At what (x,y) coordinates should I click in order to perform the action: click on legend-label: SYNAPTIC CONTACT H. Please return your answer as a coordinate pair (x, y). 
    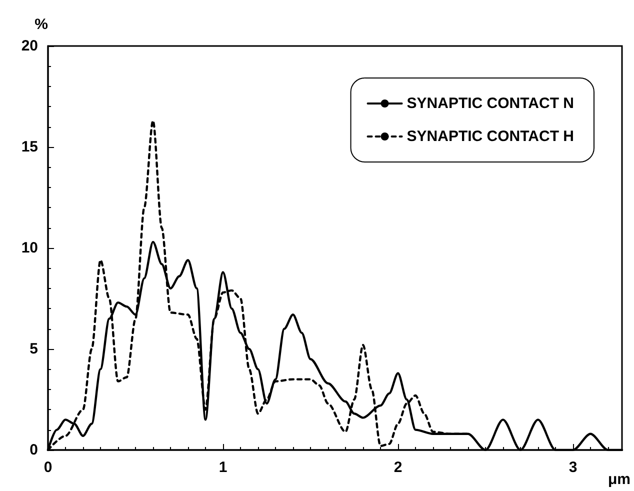
    Looking at the image, I should click on (490, 136).